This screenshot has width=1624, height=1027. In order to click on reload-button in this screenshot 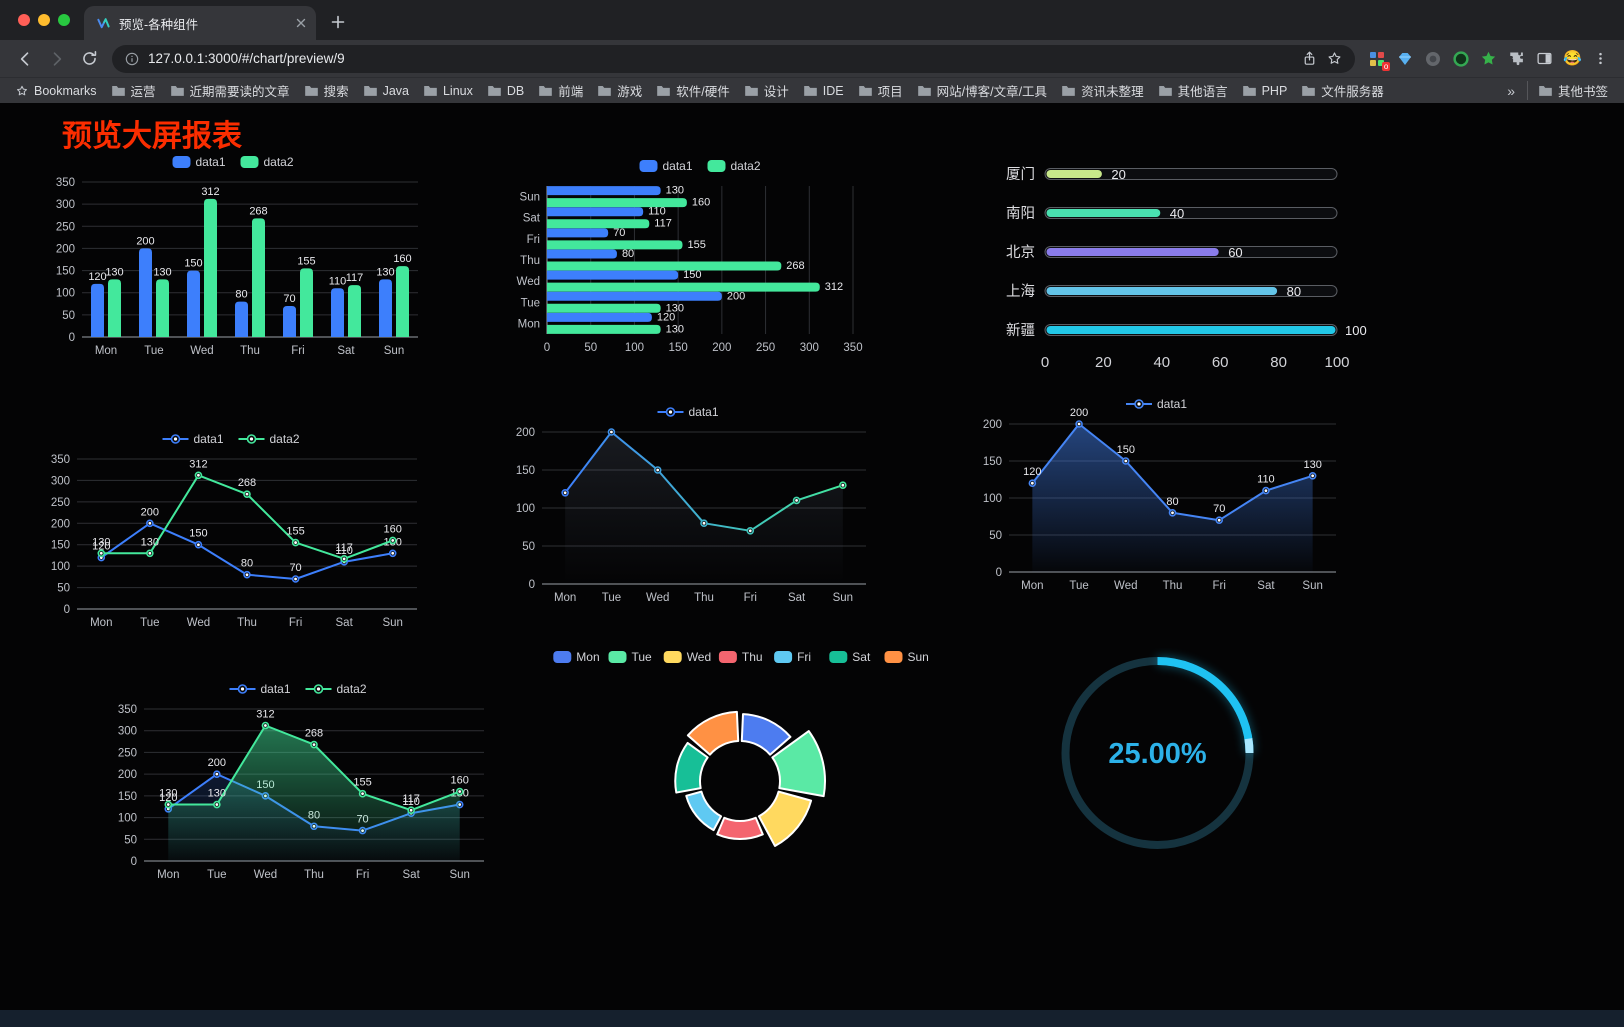, I will do `click(89, 59)`.